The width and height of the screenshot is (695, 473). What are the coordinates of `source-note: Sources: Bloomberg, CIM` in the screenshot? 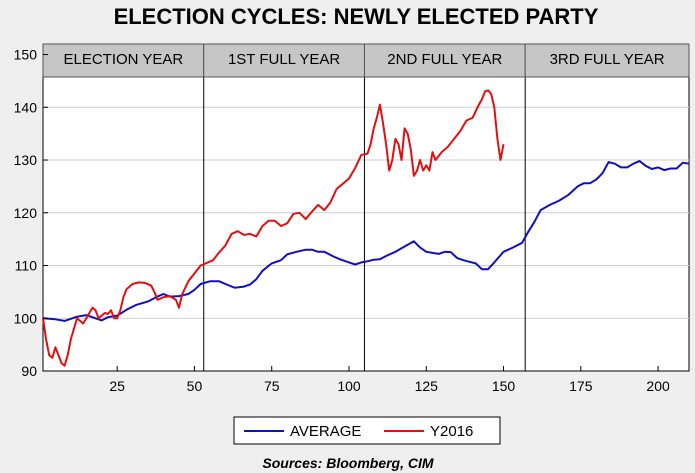 It's located at (347, 463).